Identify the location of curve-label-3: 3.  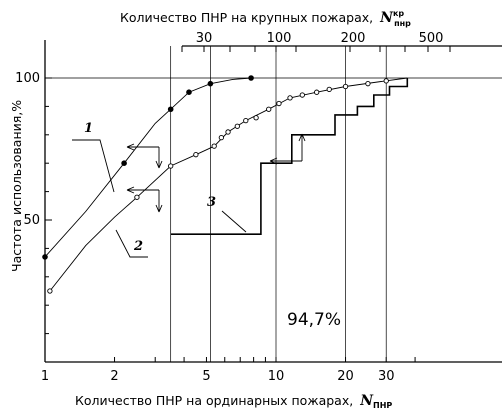
(211, 202).